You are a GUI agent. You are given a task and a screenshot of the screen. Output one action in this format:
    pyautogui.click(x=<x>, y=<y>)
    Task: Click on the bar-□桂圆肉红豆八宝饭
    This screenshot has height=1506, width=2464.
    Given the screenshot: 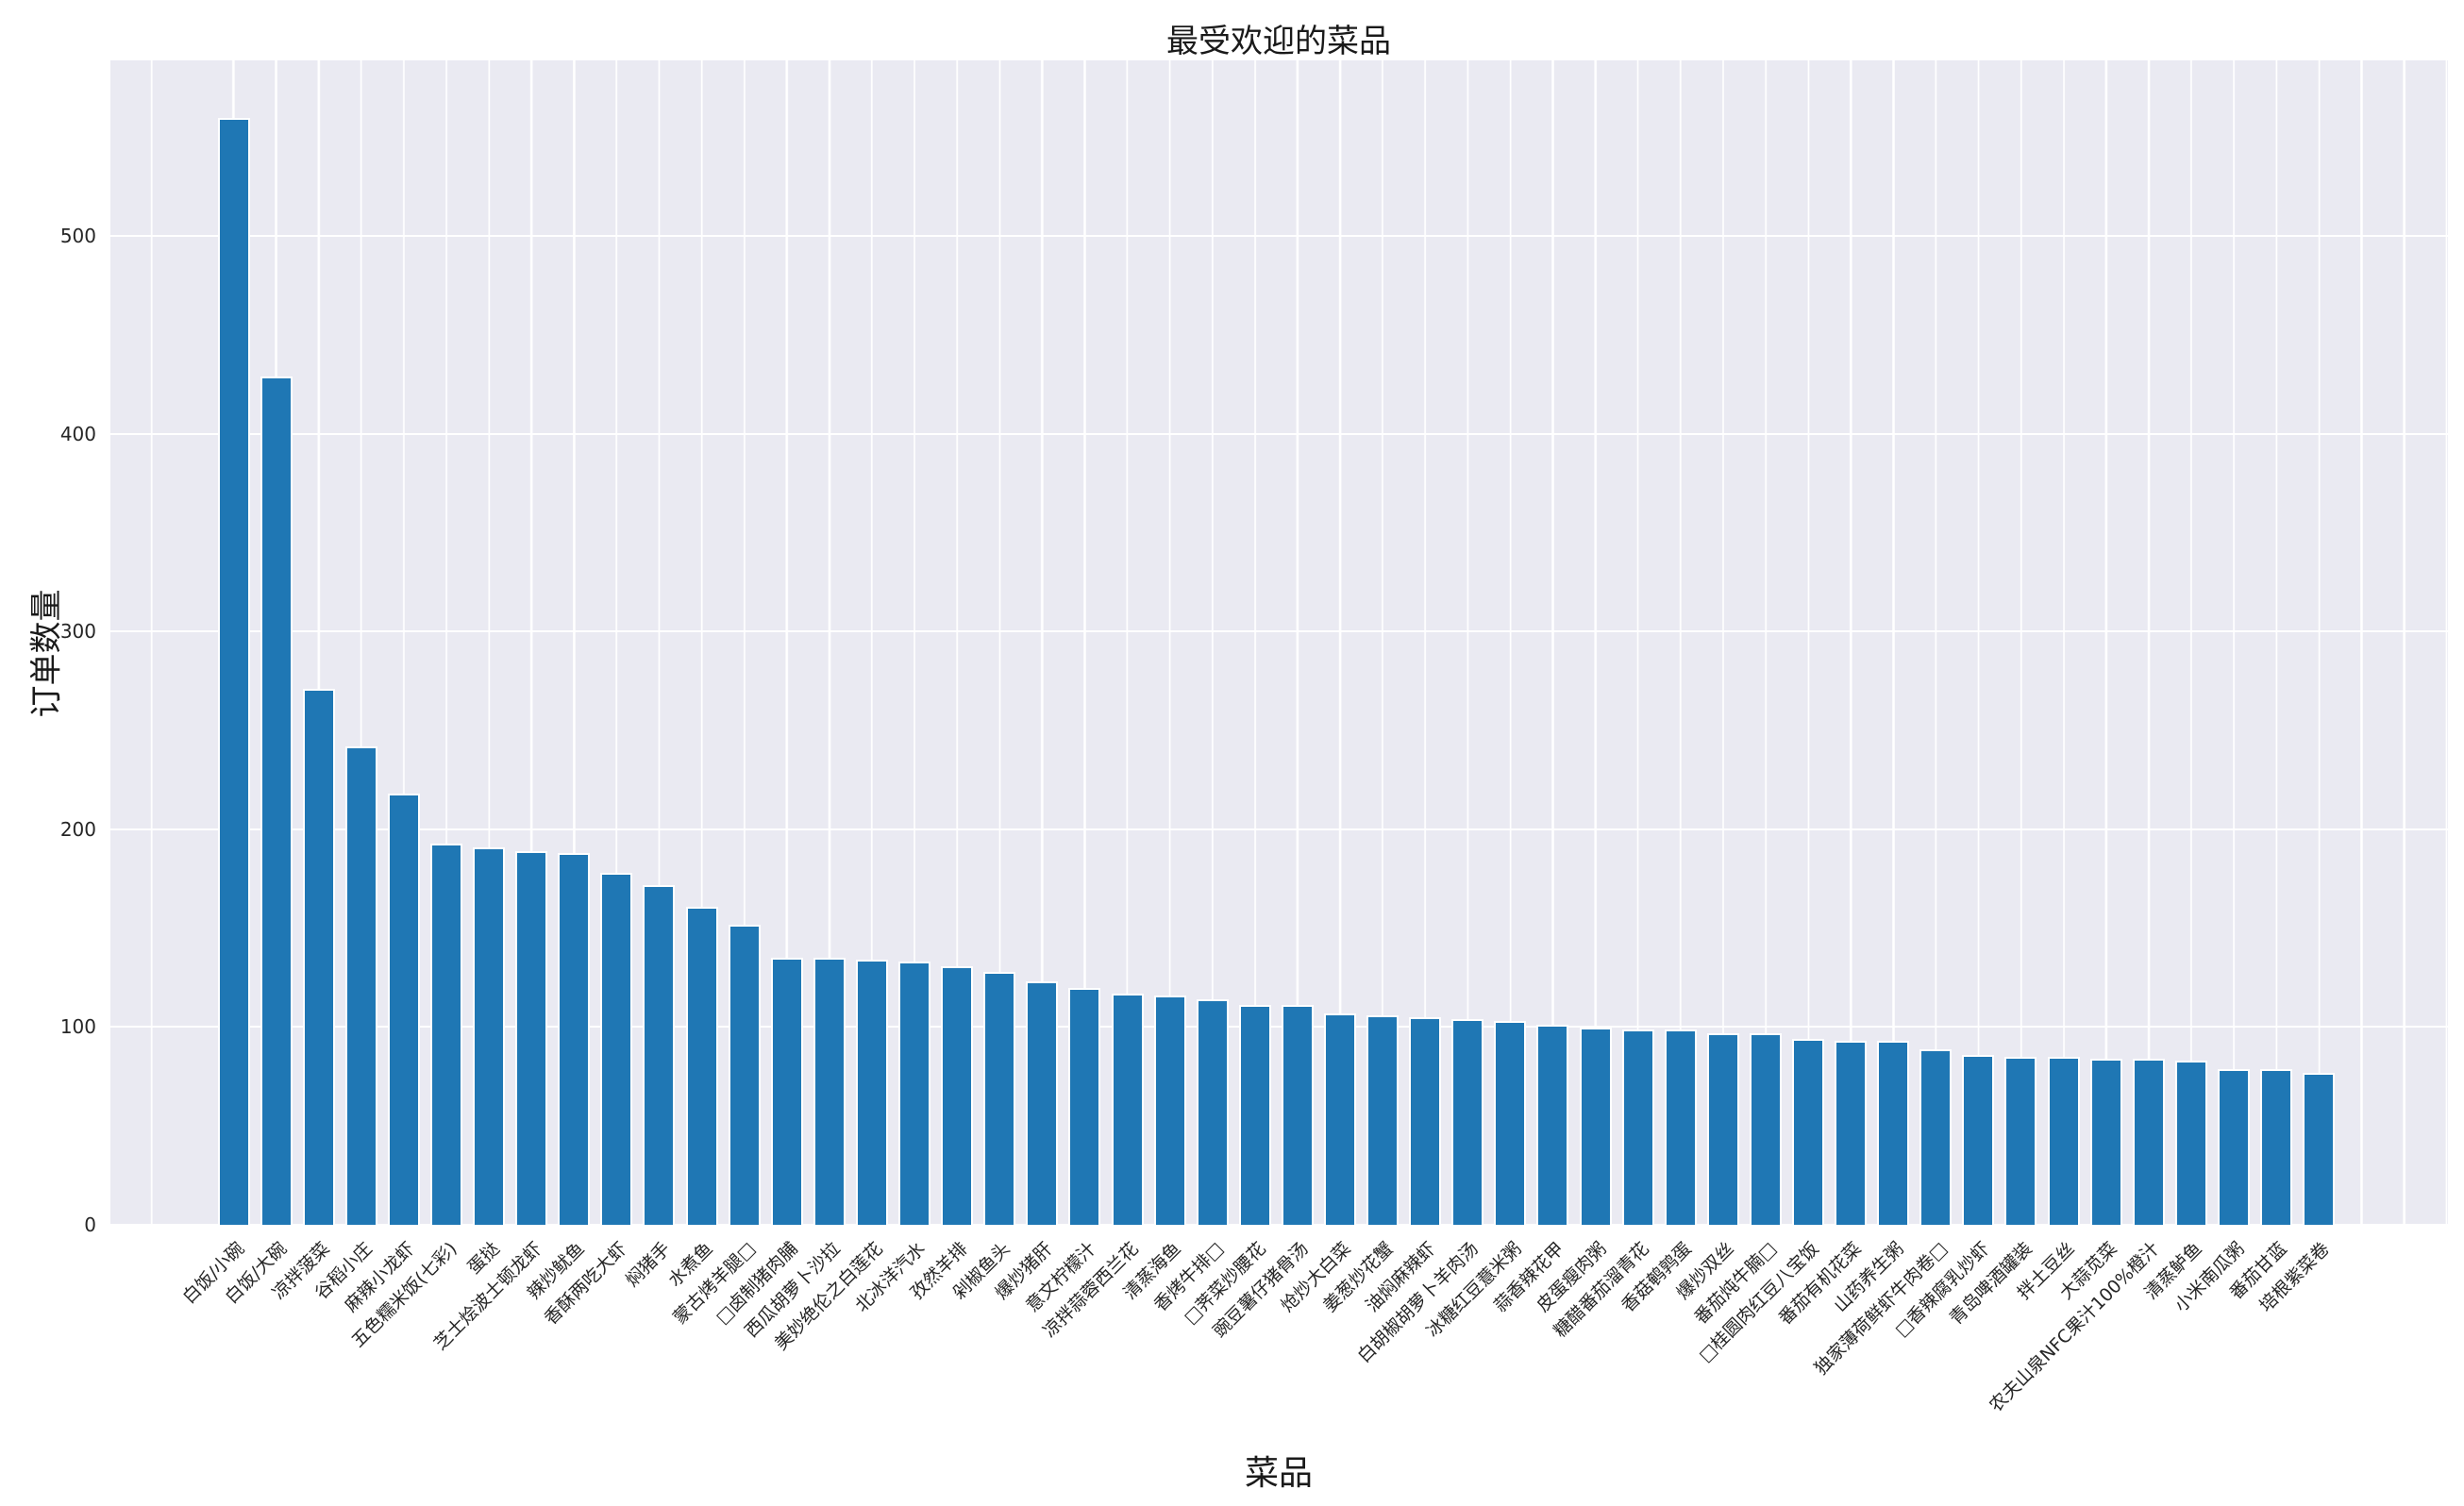 What is the action you would take?
    pyautogui.click(x=1808, y=1132)
    